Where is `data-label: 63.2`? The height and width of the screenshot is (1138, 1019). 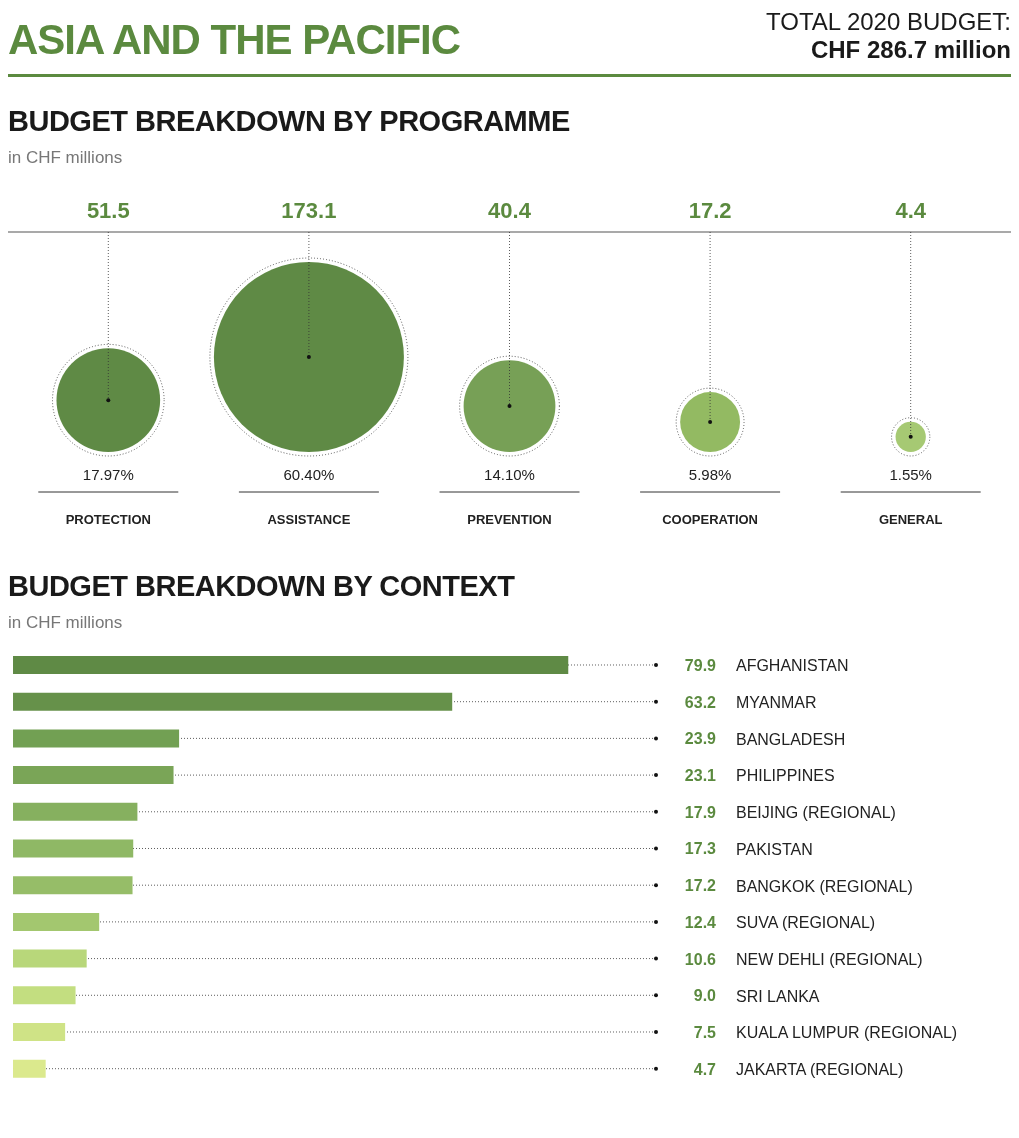 data-label: 63.2 is located at coordinates (700, 702).